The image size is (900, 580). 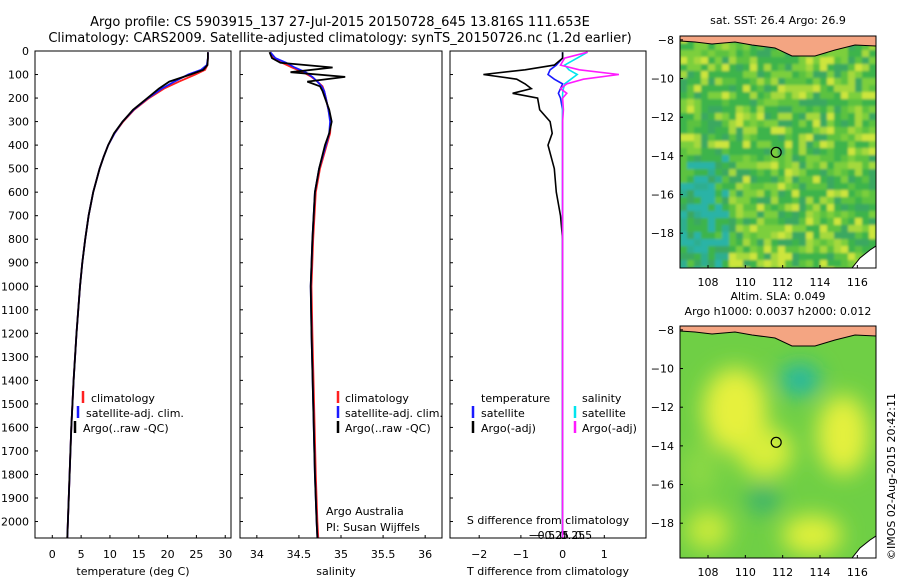 What do you see at coordinates (394, 413) in the screenshot?
I see `sal-legend-satellite-label: satellite-adj. clim.` at bounding box center [394, 413].